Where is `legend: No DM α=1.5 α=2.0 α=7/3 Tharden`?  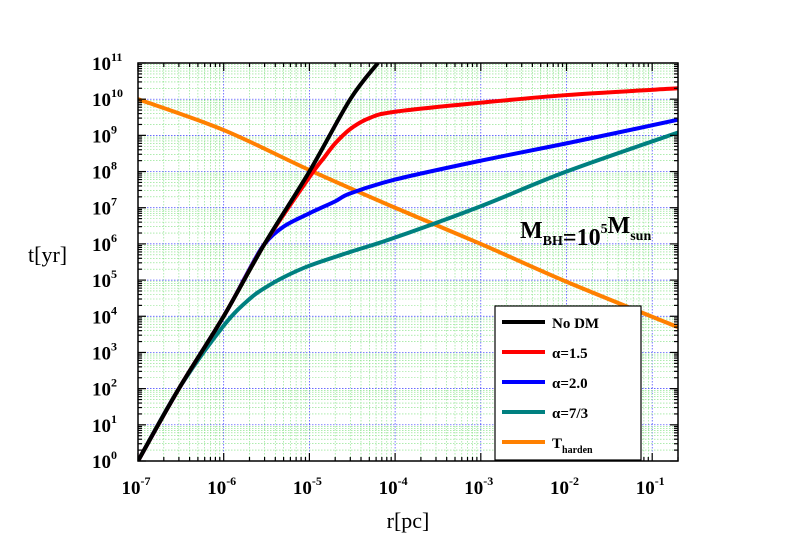
legend: No DM α=1.5 α=2.0 α=7/3 Tharden is located at coordinates (568, 383).